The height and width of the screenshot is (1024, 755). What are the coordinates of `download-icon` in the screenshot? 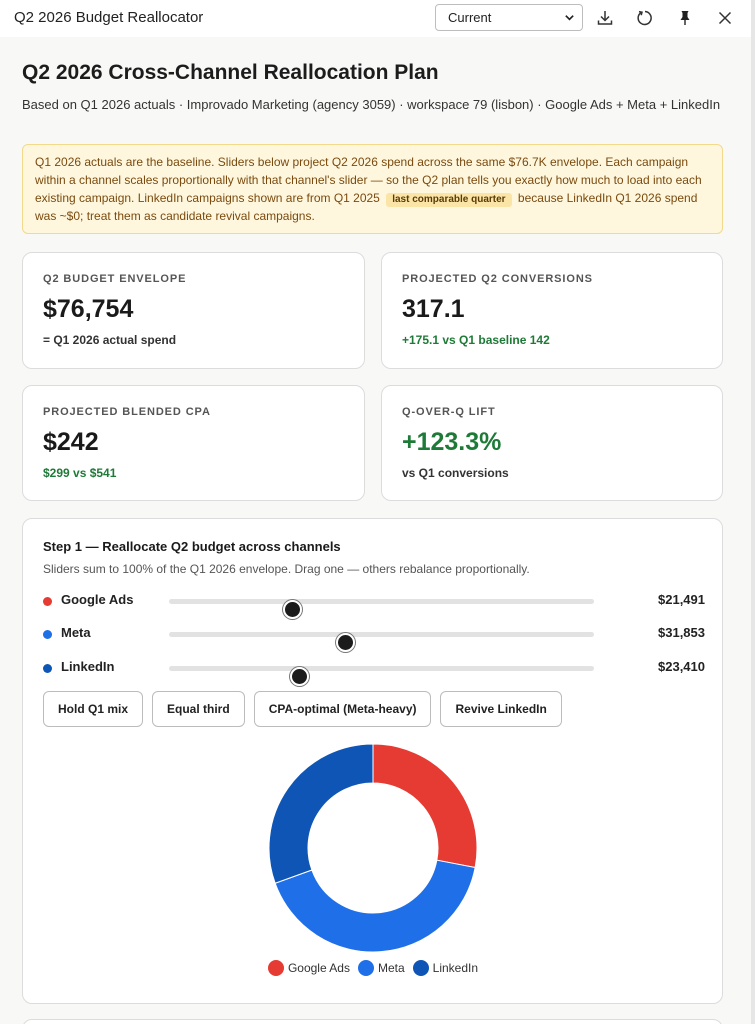 It's located at (605, 18).